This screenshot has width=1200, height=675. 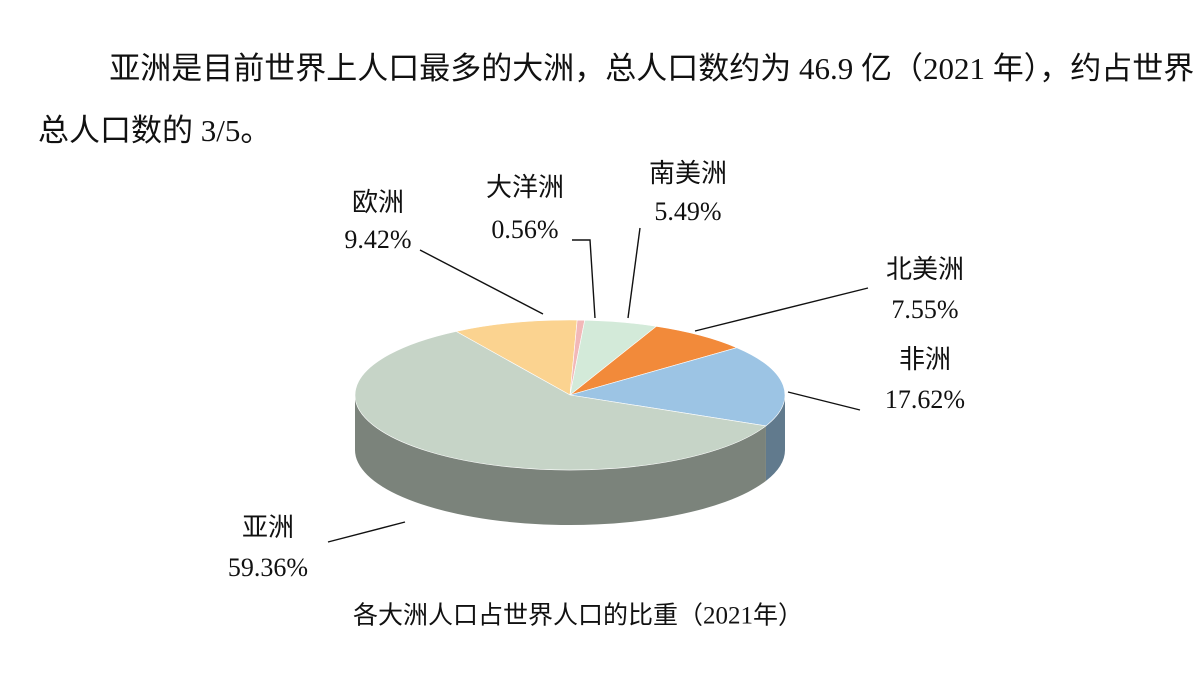 I want to click on value-label: 59.36%, so click(x=268, y=567).